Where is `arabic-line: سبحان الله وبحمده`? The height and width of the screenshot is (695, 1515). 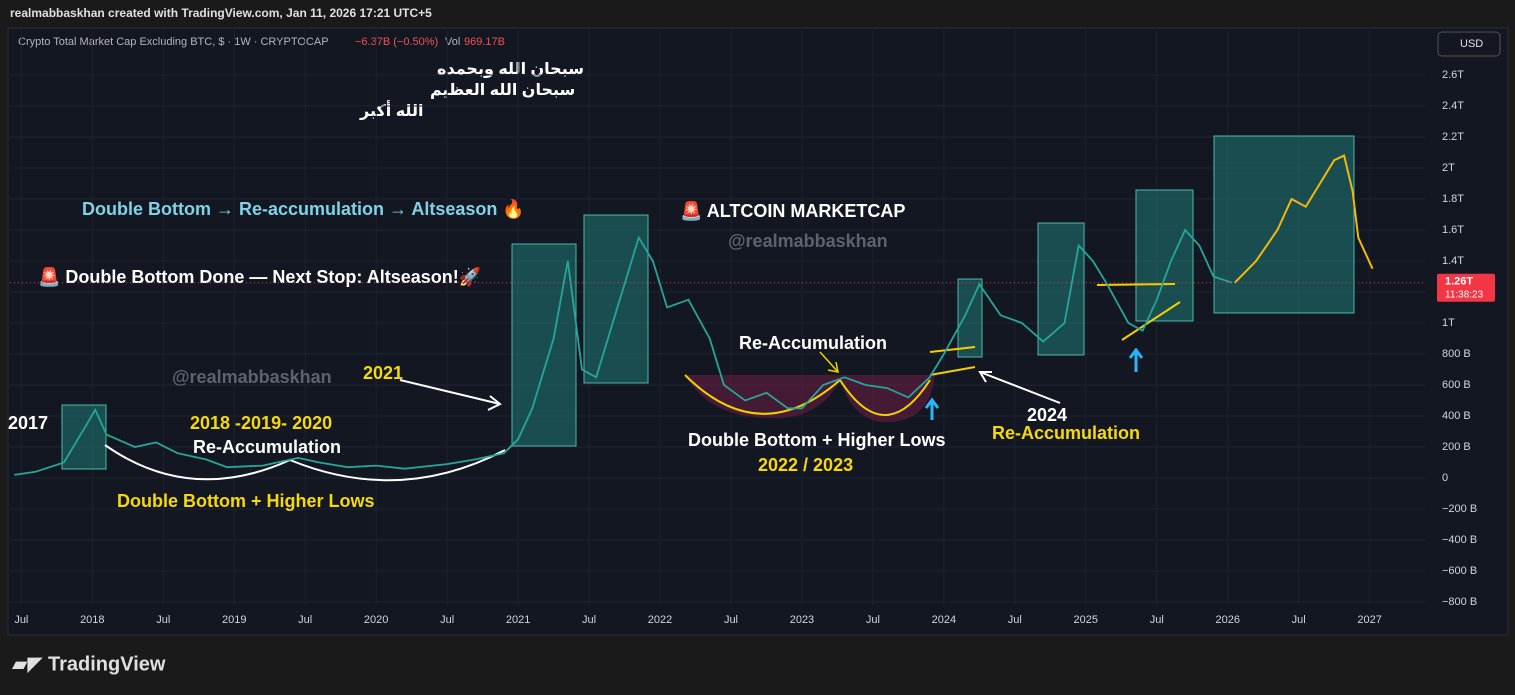
arabic-line: سبحان الله وبحمده is located at coordinates (510, 69).